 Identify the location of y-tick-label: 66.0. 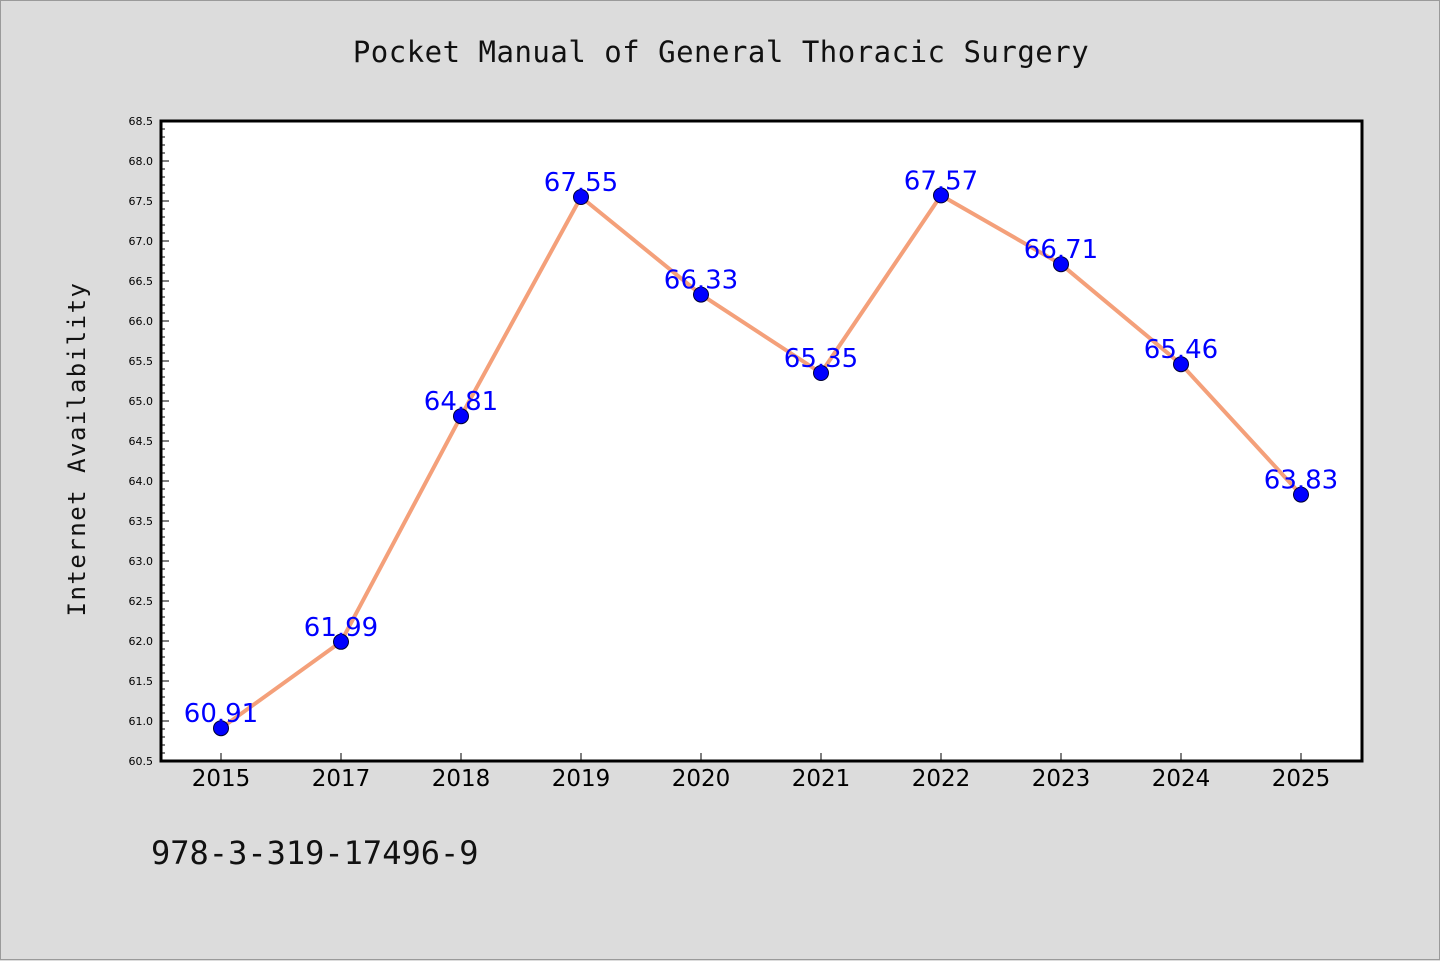
(141, 321).